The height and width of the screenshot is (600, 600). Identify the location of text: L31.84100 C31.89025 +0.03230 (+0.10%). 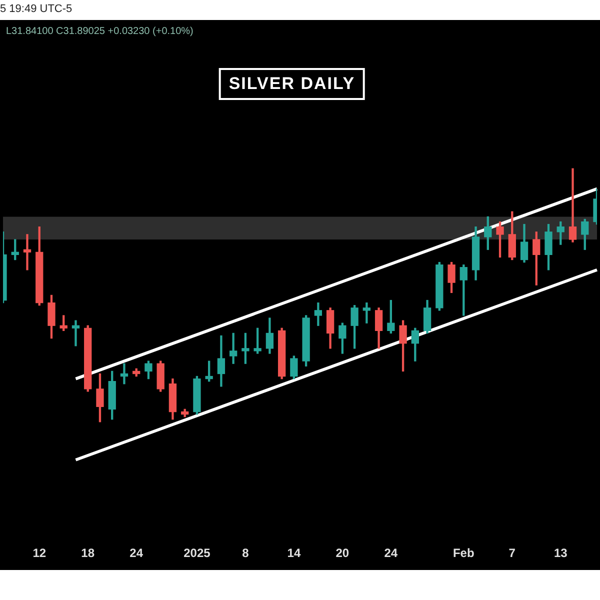
(100, 31).